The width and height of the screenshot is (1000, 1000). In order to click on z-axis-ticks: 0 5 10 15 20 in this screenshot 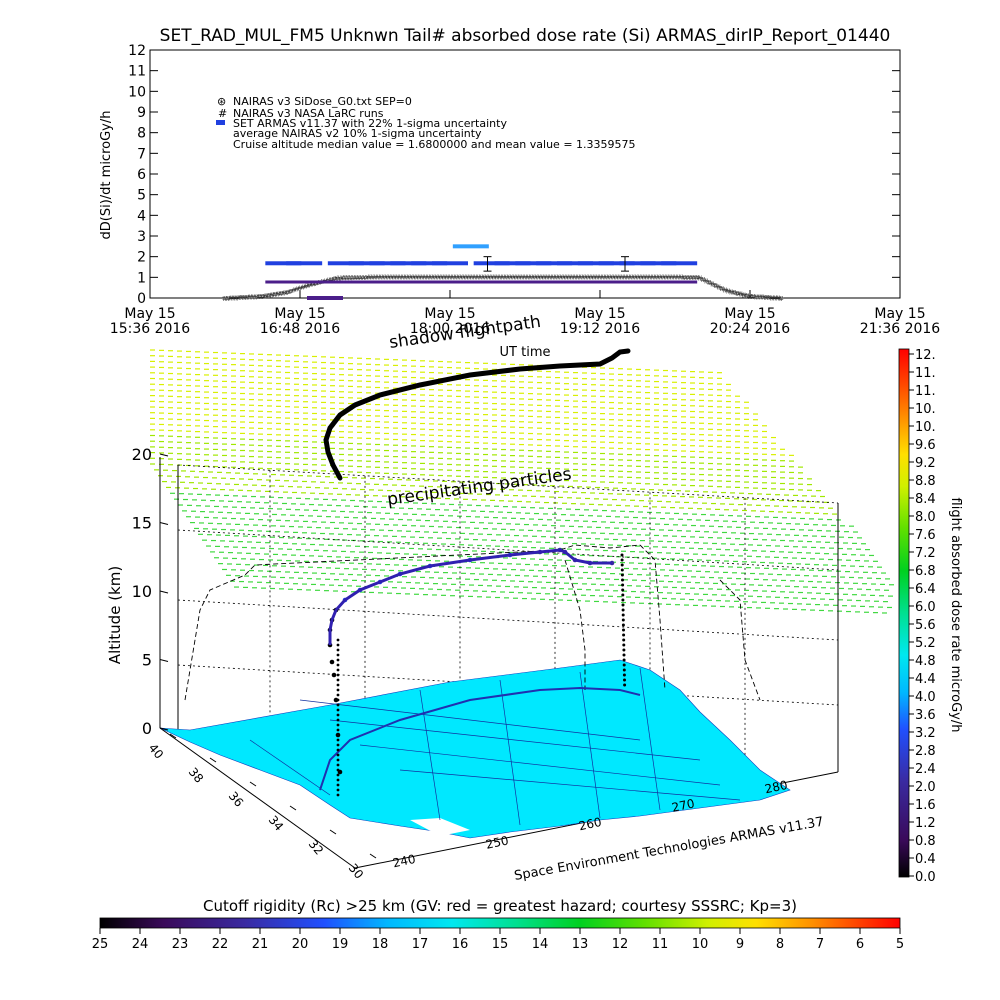, I will do `click(150, 591)`.